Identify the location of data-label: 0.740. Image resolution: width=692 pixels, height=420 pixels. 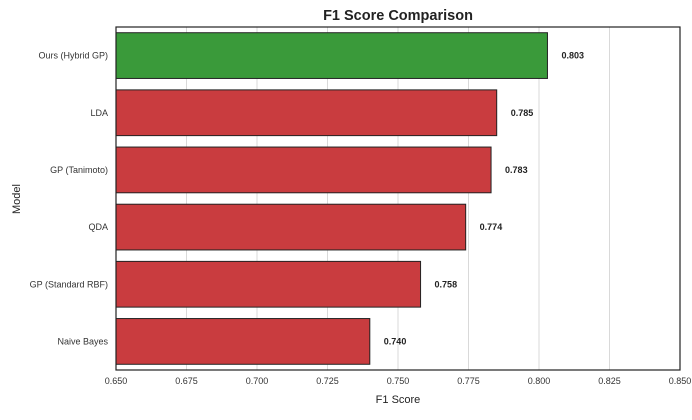
(395, 341).